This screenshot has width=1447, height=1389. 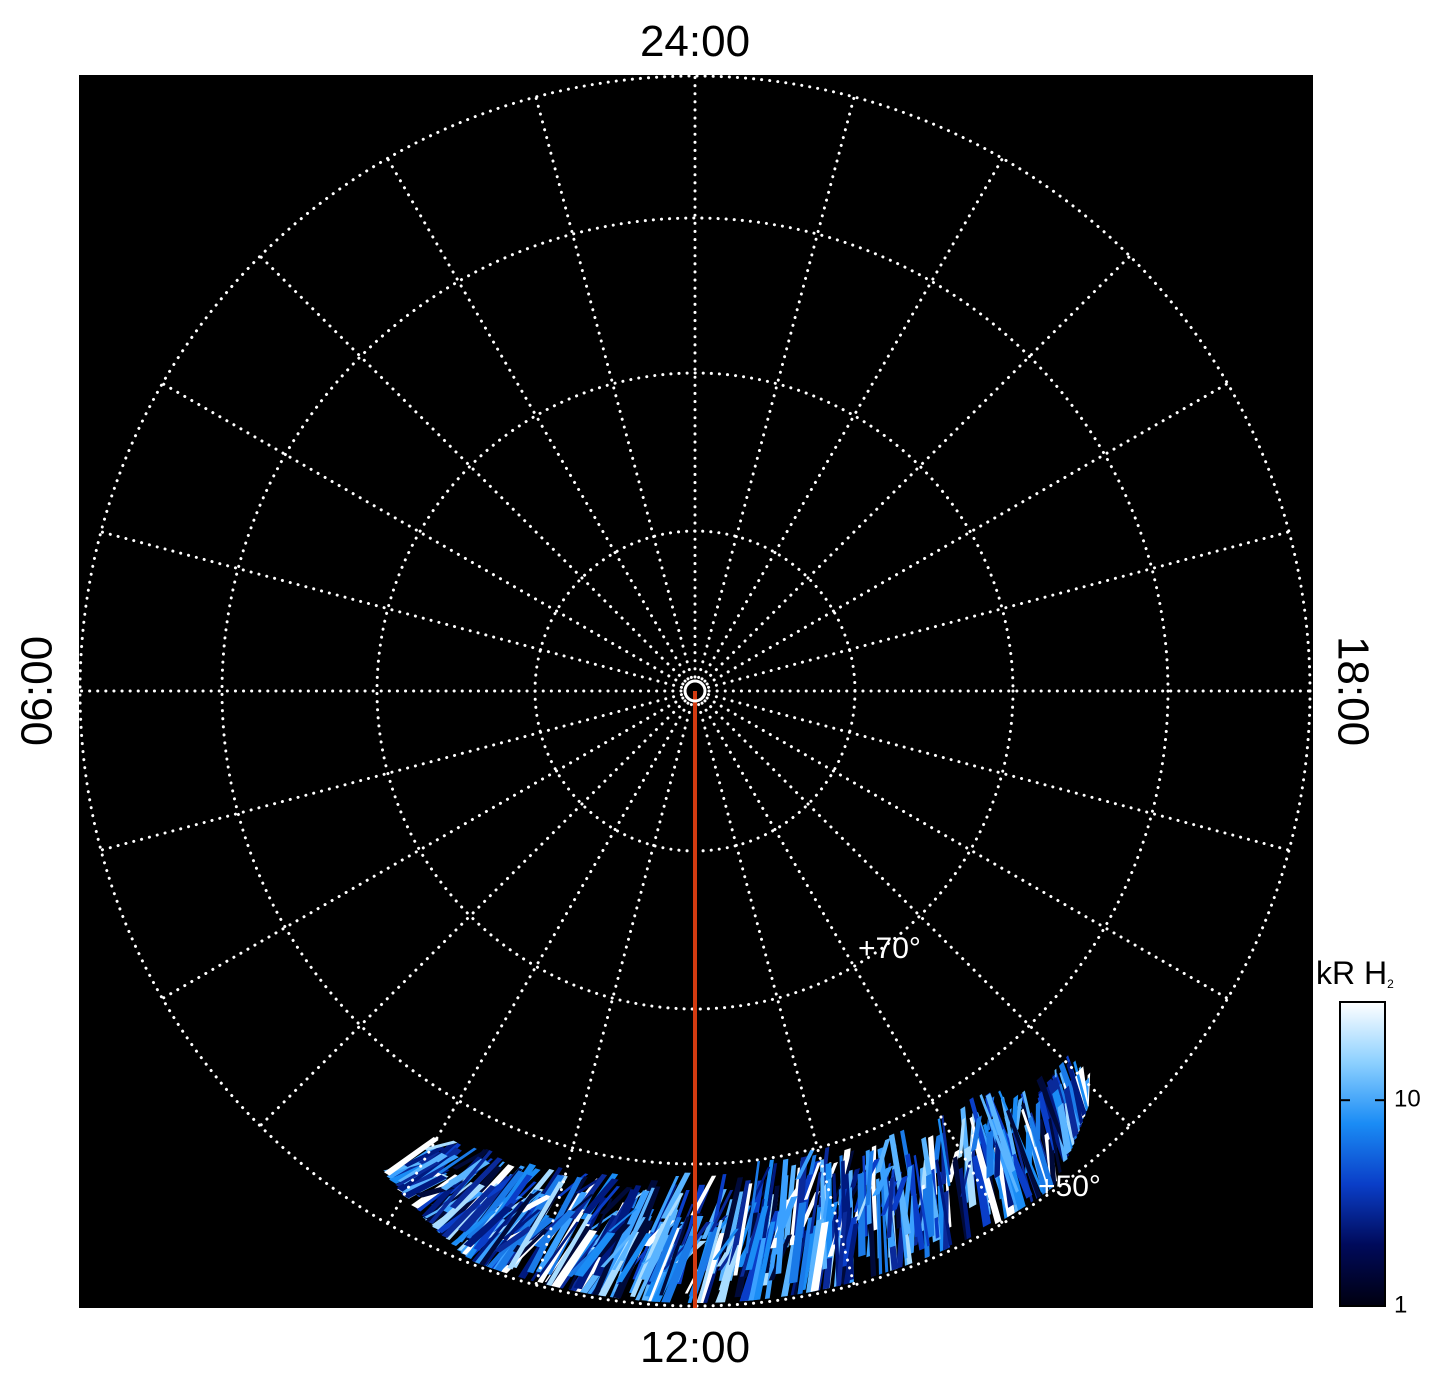 I want to click on colorbar-title-subscript: 2, so click(x=1390, y=984).